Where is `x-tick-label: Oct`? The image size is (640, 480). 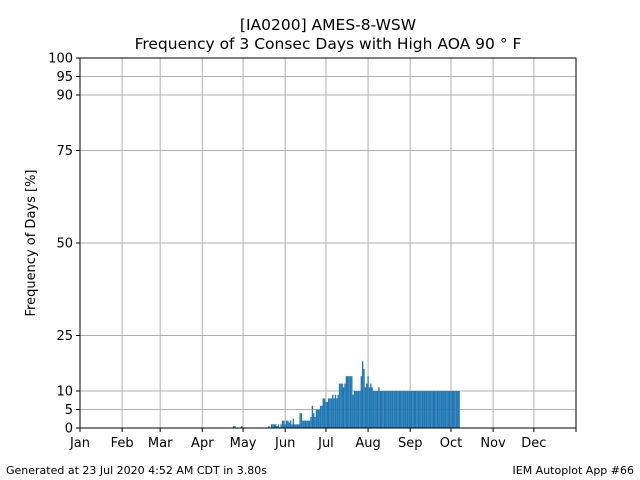 x-tick-label: Oct is located at coordinates (451, 443).